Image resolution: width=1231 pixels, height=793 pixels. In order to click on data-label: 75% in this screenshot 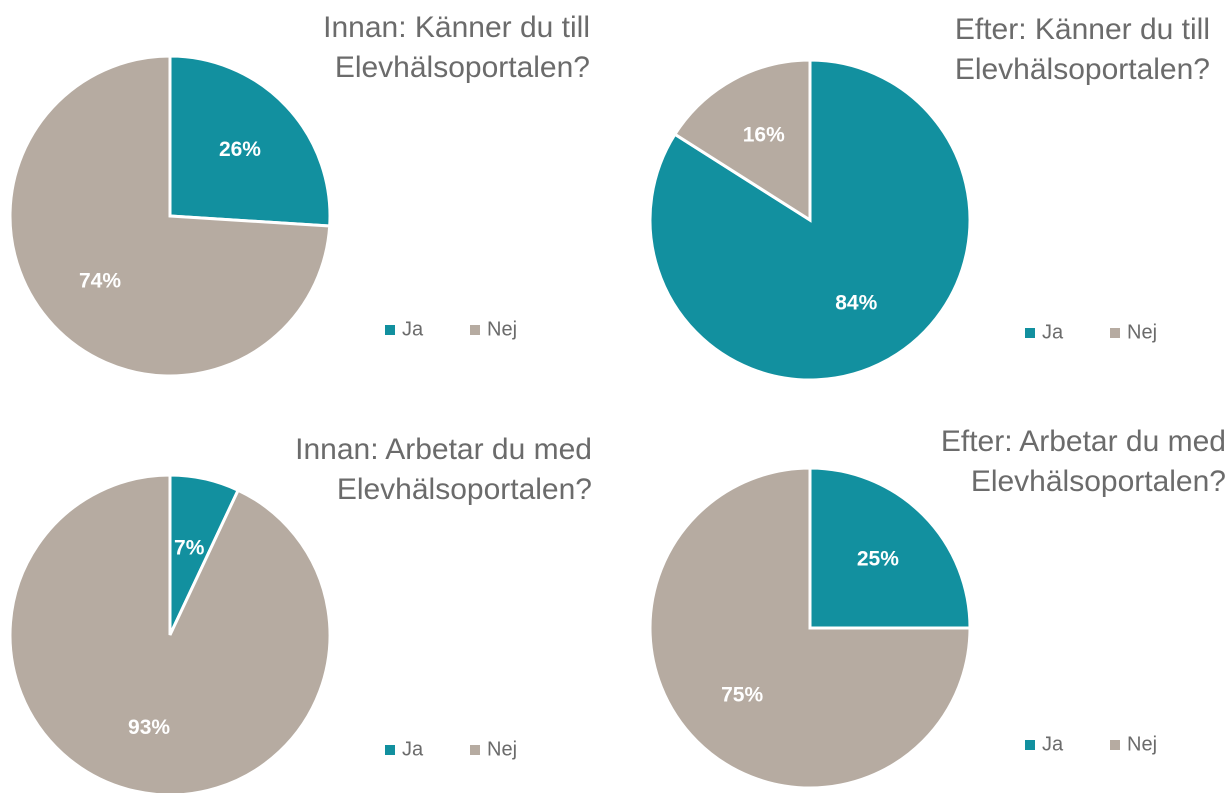, I will do `click(742, 694)`.